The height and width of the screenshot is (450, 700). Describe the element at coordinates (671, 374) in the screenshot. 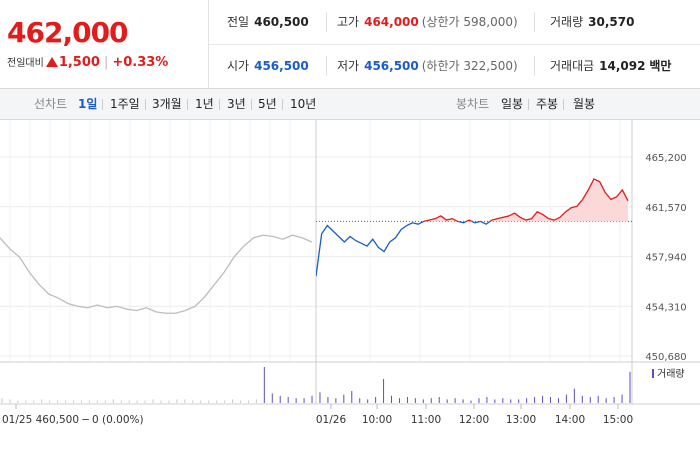

I see `volume-legend: 거래량` at that location.